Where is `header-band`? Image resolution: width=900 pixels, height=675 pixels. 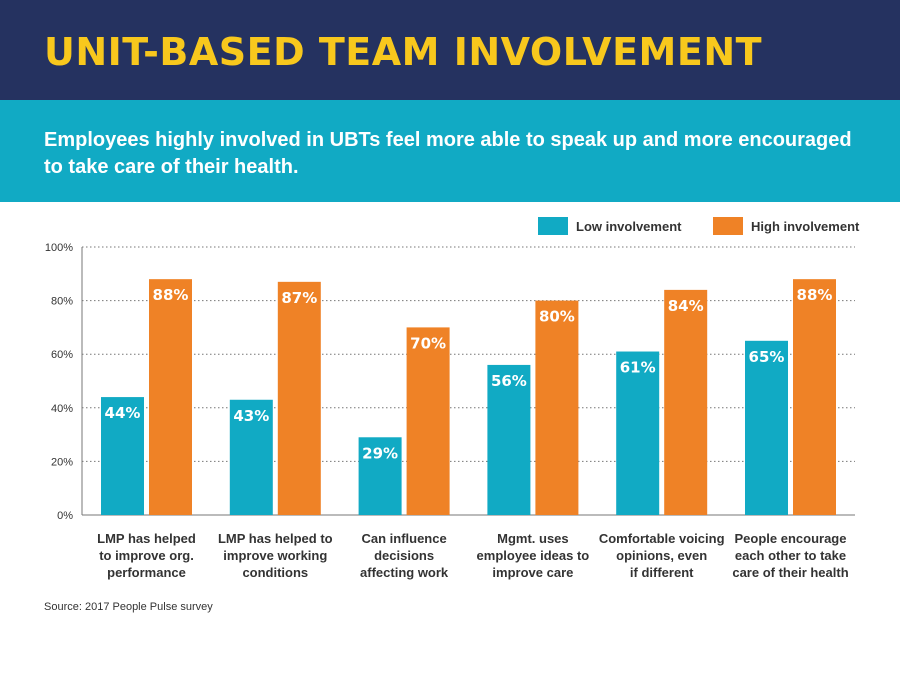
header-band is located at coordinates (450, 50).